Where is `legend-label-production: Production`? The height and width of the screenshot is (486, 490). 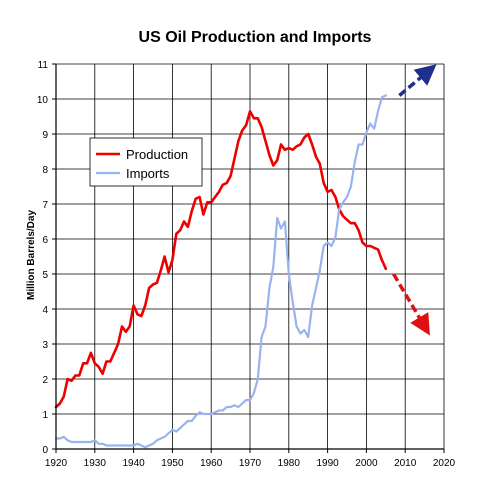
legend-label-production: Production is located at coordinates (157, 154).